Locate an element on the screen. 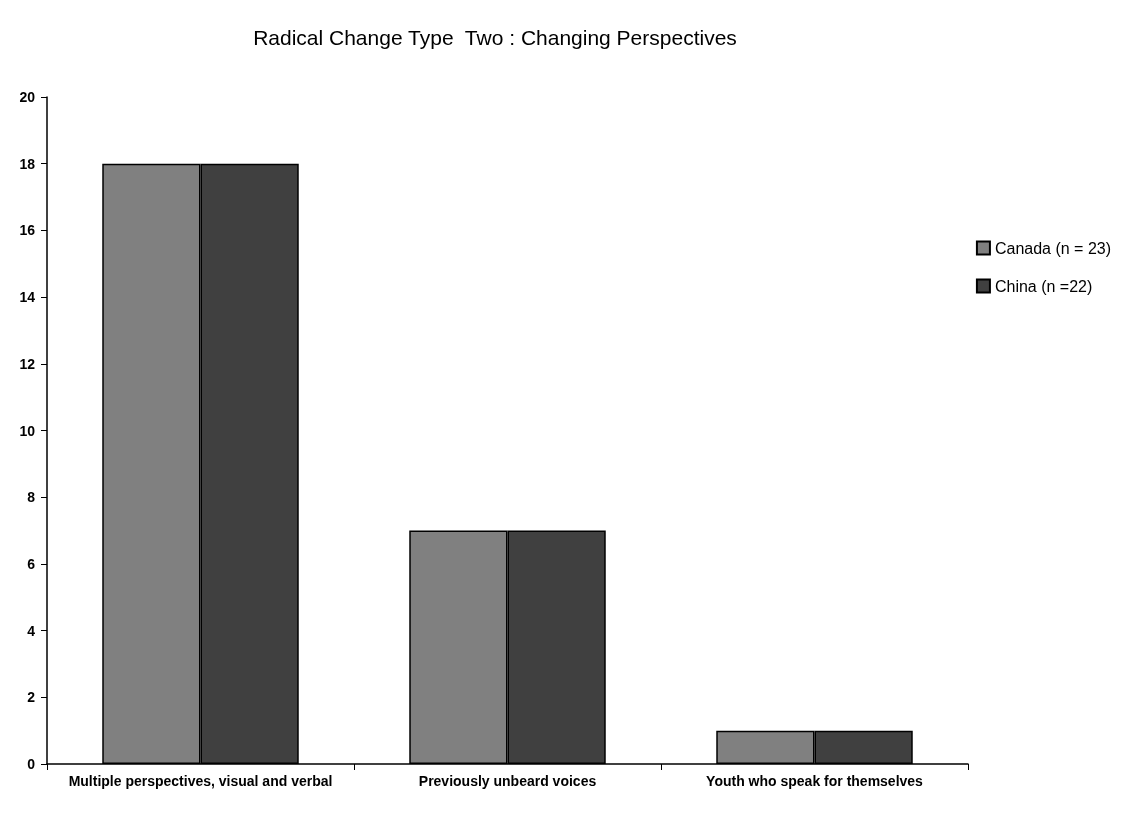  y-tick-label: 14 is located at coordinates (27, 297).